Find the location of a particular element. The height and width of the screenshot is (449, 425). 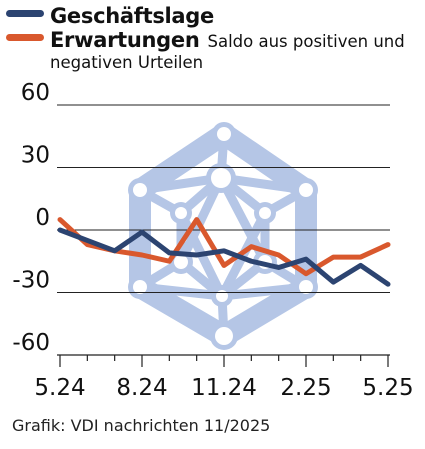

legend-label-erwartungen: Erwartungen is located at coordinates (125, 40).